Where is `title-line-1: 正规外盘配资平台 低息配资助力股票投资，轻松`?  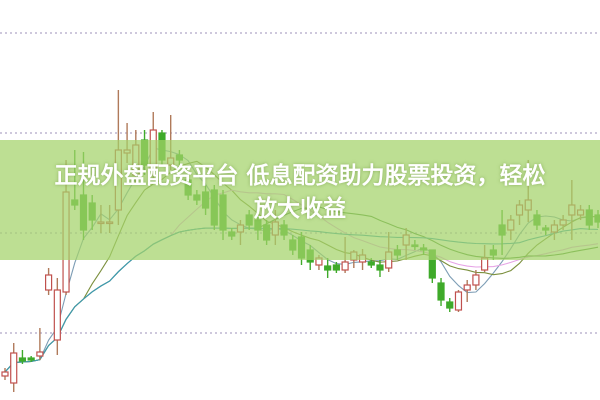
title-line-1: 正规外盘配资平台 低息配资助力股票投资，轻松 is located at coordinates (300, 176).